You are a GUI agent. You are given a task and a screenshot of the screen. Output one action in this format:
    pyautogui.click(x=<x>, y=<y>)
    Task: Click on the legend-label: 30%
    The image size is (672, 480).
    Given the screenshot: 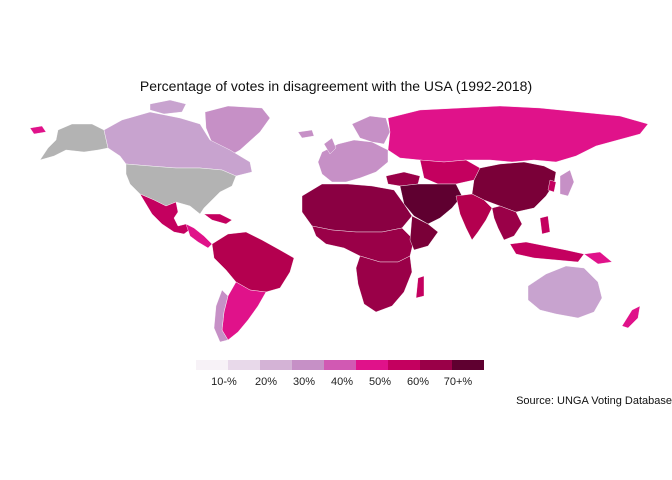 What is the action you would take?
    pyautogui.click(x=304, y=382)
    